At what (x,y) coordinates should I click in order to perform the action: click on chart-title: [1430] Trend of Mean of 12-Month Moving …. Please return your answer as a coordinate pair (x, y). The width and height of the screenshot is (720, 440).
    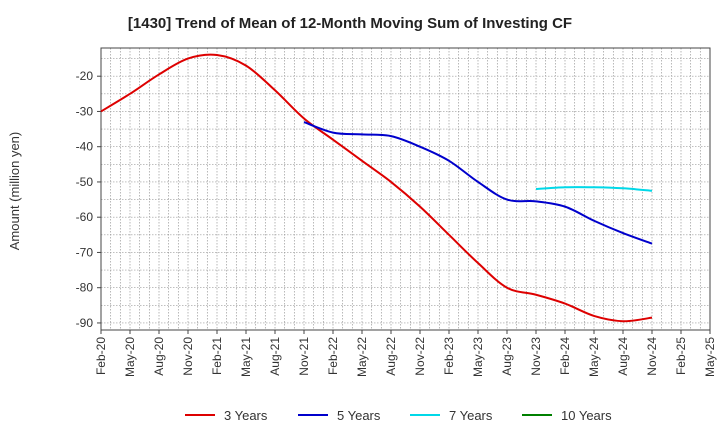
    Looking at the image, I should click on (350, 23).